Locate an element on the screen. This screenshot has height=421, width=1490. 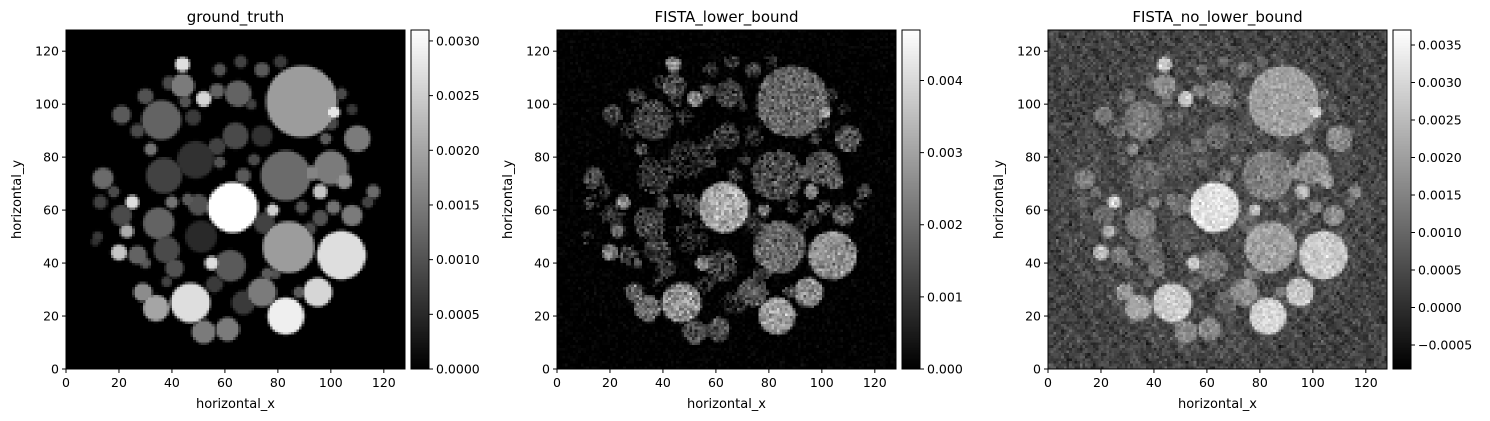
colorbar-tick-label: 0.003 is located at coordinates (945, 152).